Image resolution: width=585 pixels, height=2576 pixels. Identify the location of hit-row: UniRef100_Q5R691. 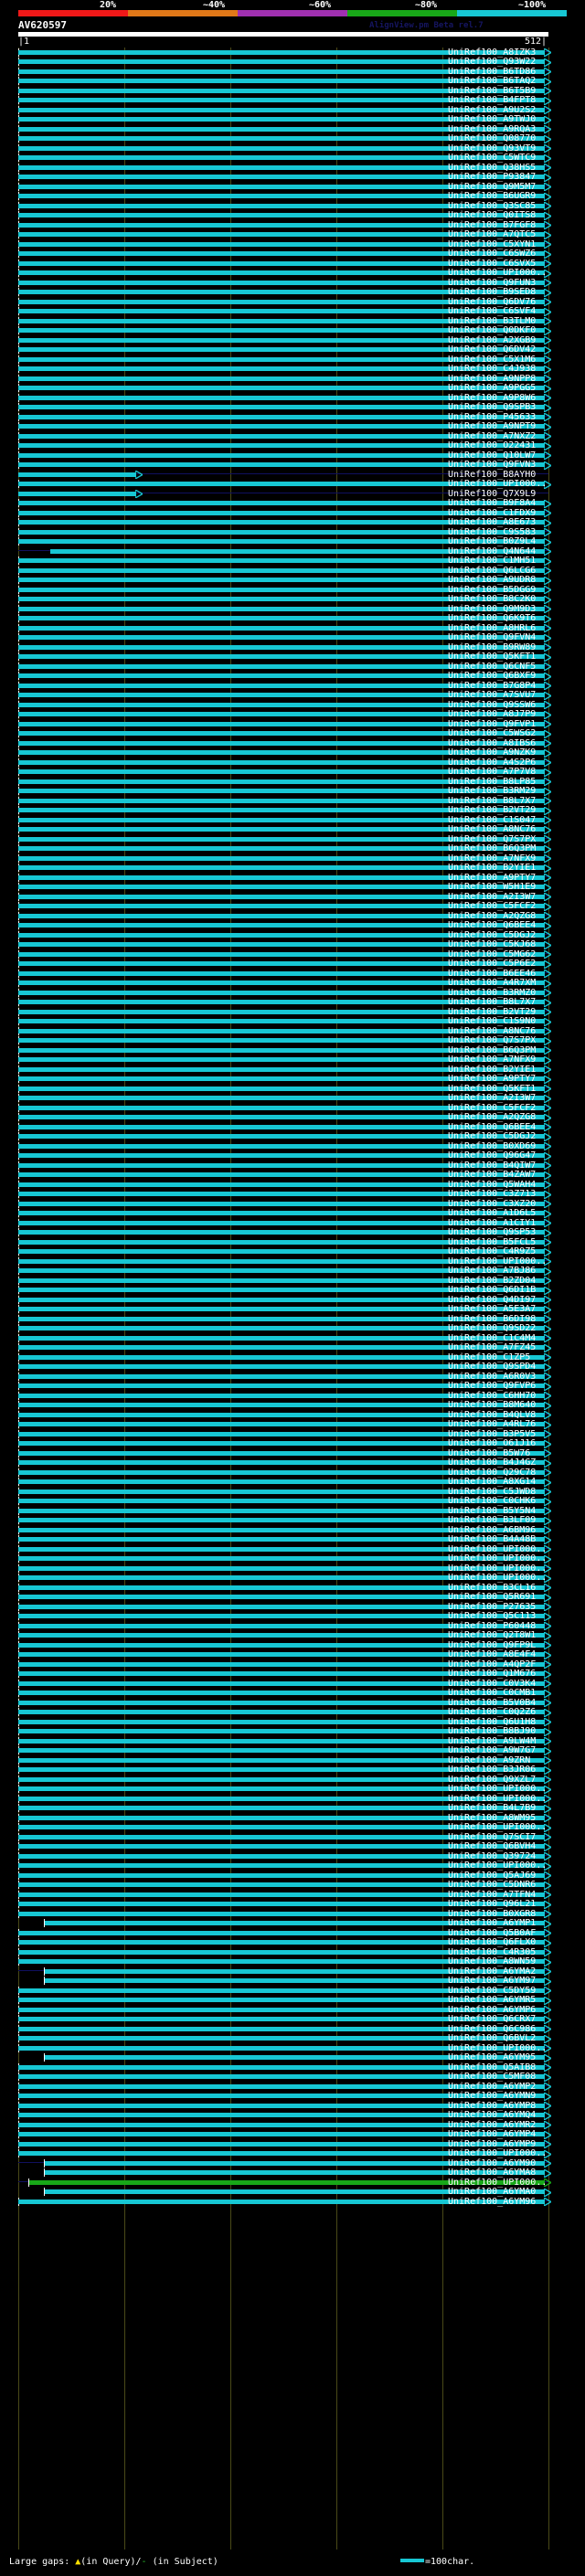
(293, 1597).